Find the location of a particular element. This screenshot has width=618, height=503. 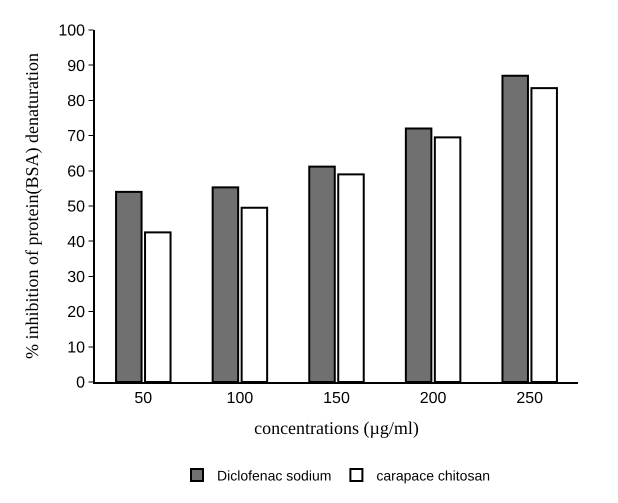

y-tick-label: 40 is located at coordinates (76, 242).